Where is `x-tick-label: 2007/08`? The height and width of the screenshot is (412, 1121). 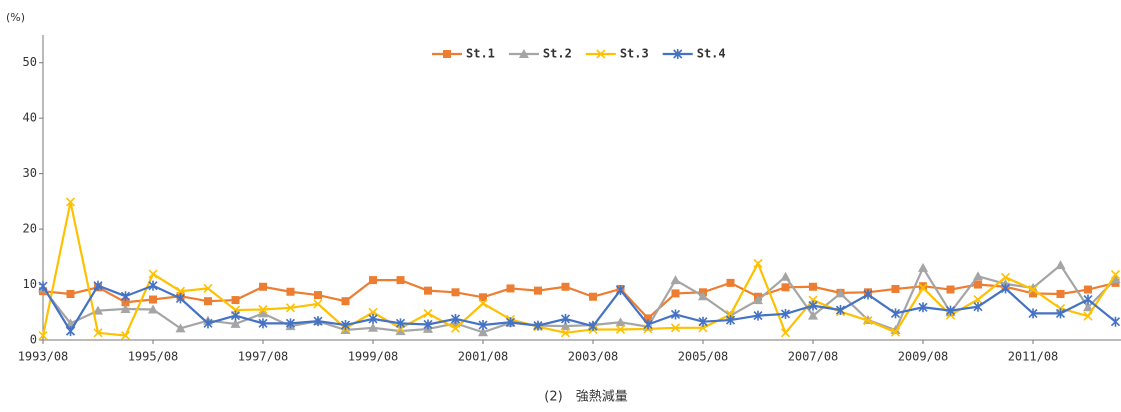
x-tick-label: 2007/08 is located at coordinates (813, 357).